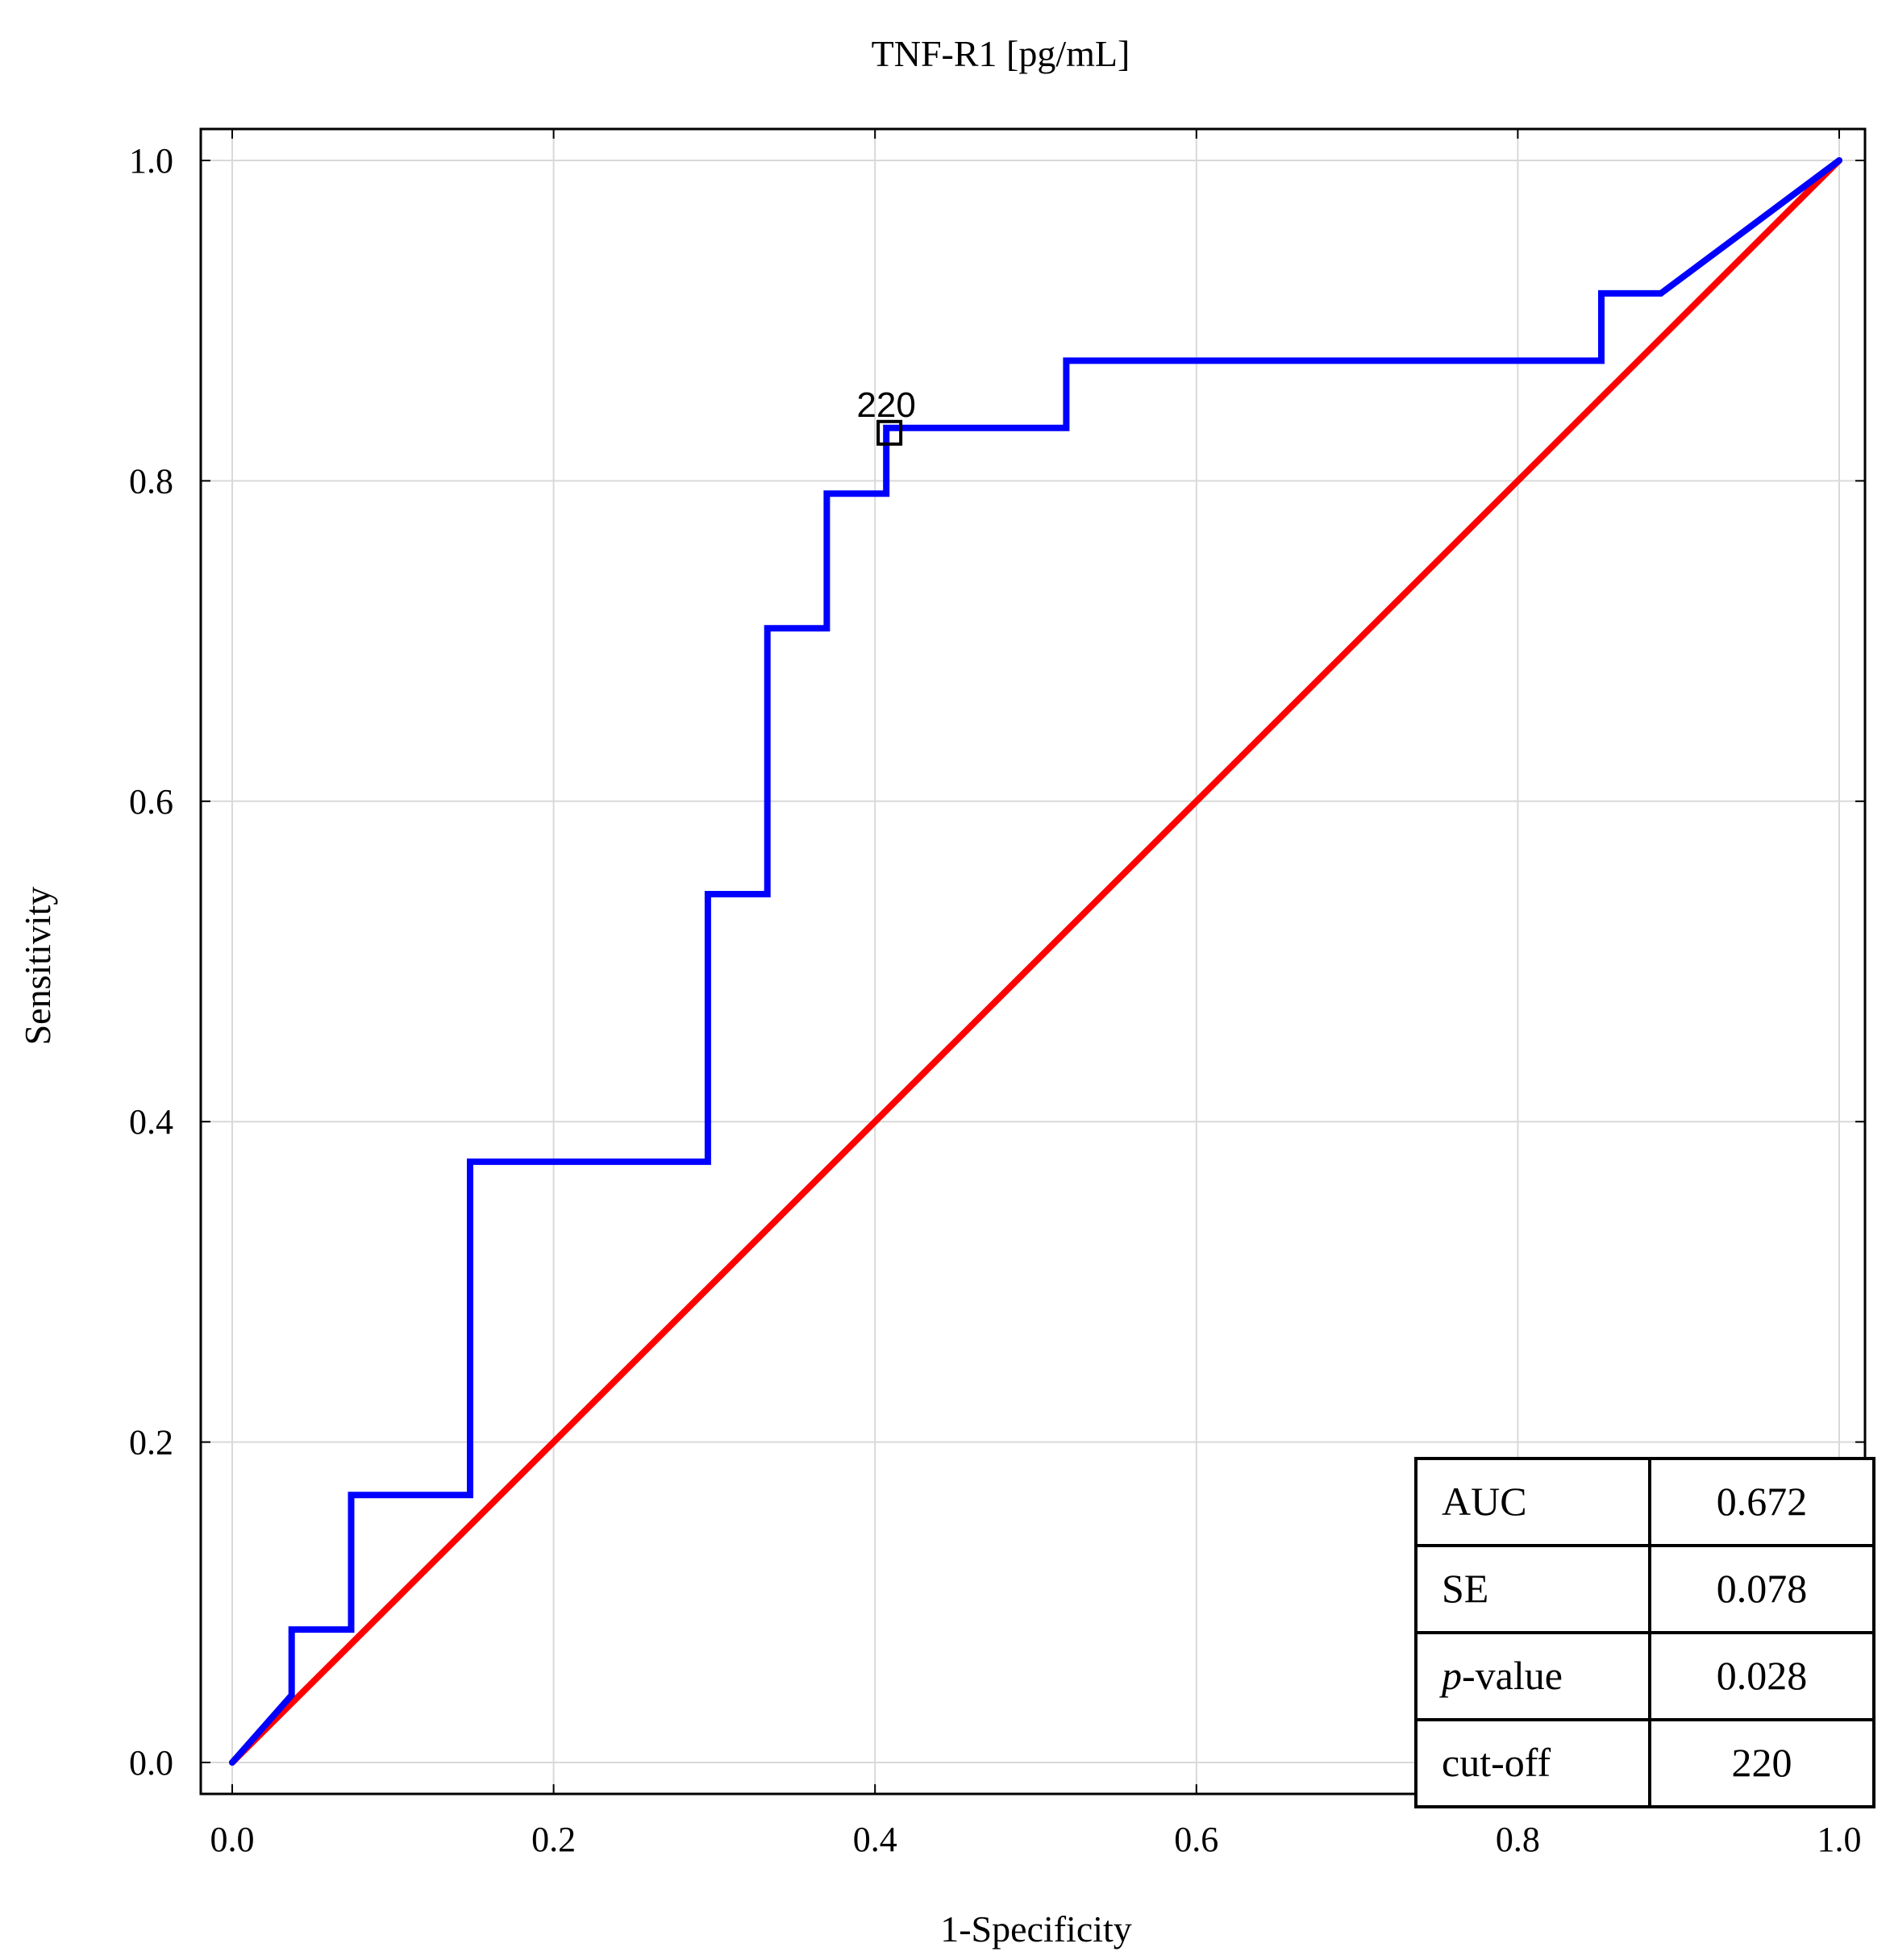 Image resolution: width=1890 pixels, height=1960 pixels. I want to click on cutoff-marker-group: 220, so click(886, 415).